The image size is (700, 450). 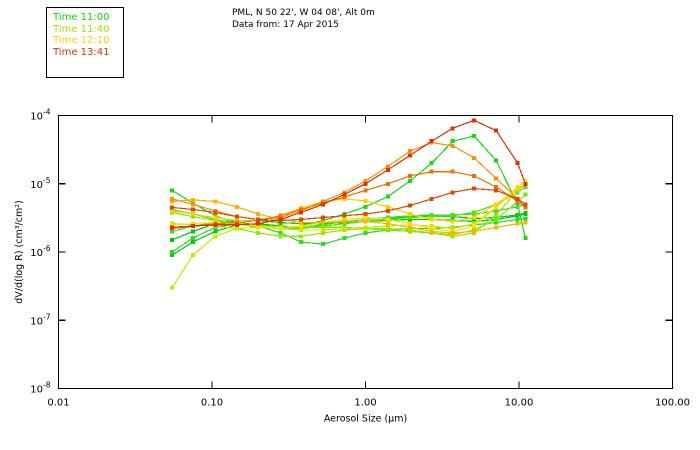 What do you see at coordinates (212, 403) in the screenshot?
I see `x-tick-label: 0.10` at bounding box center [212, 403].